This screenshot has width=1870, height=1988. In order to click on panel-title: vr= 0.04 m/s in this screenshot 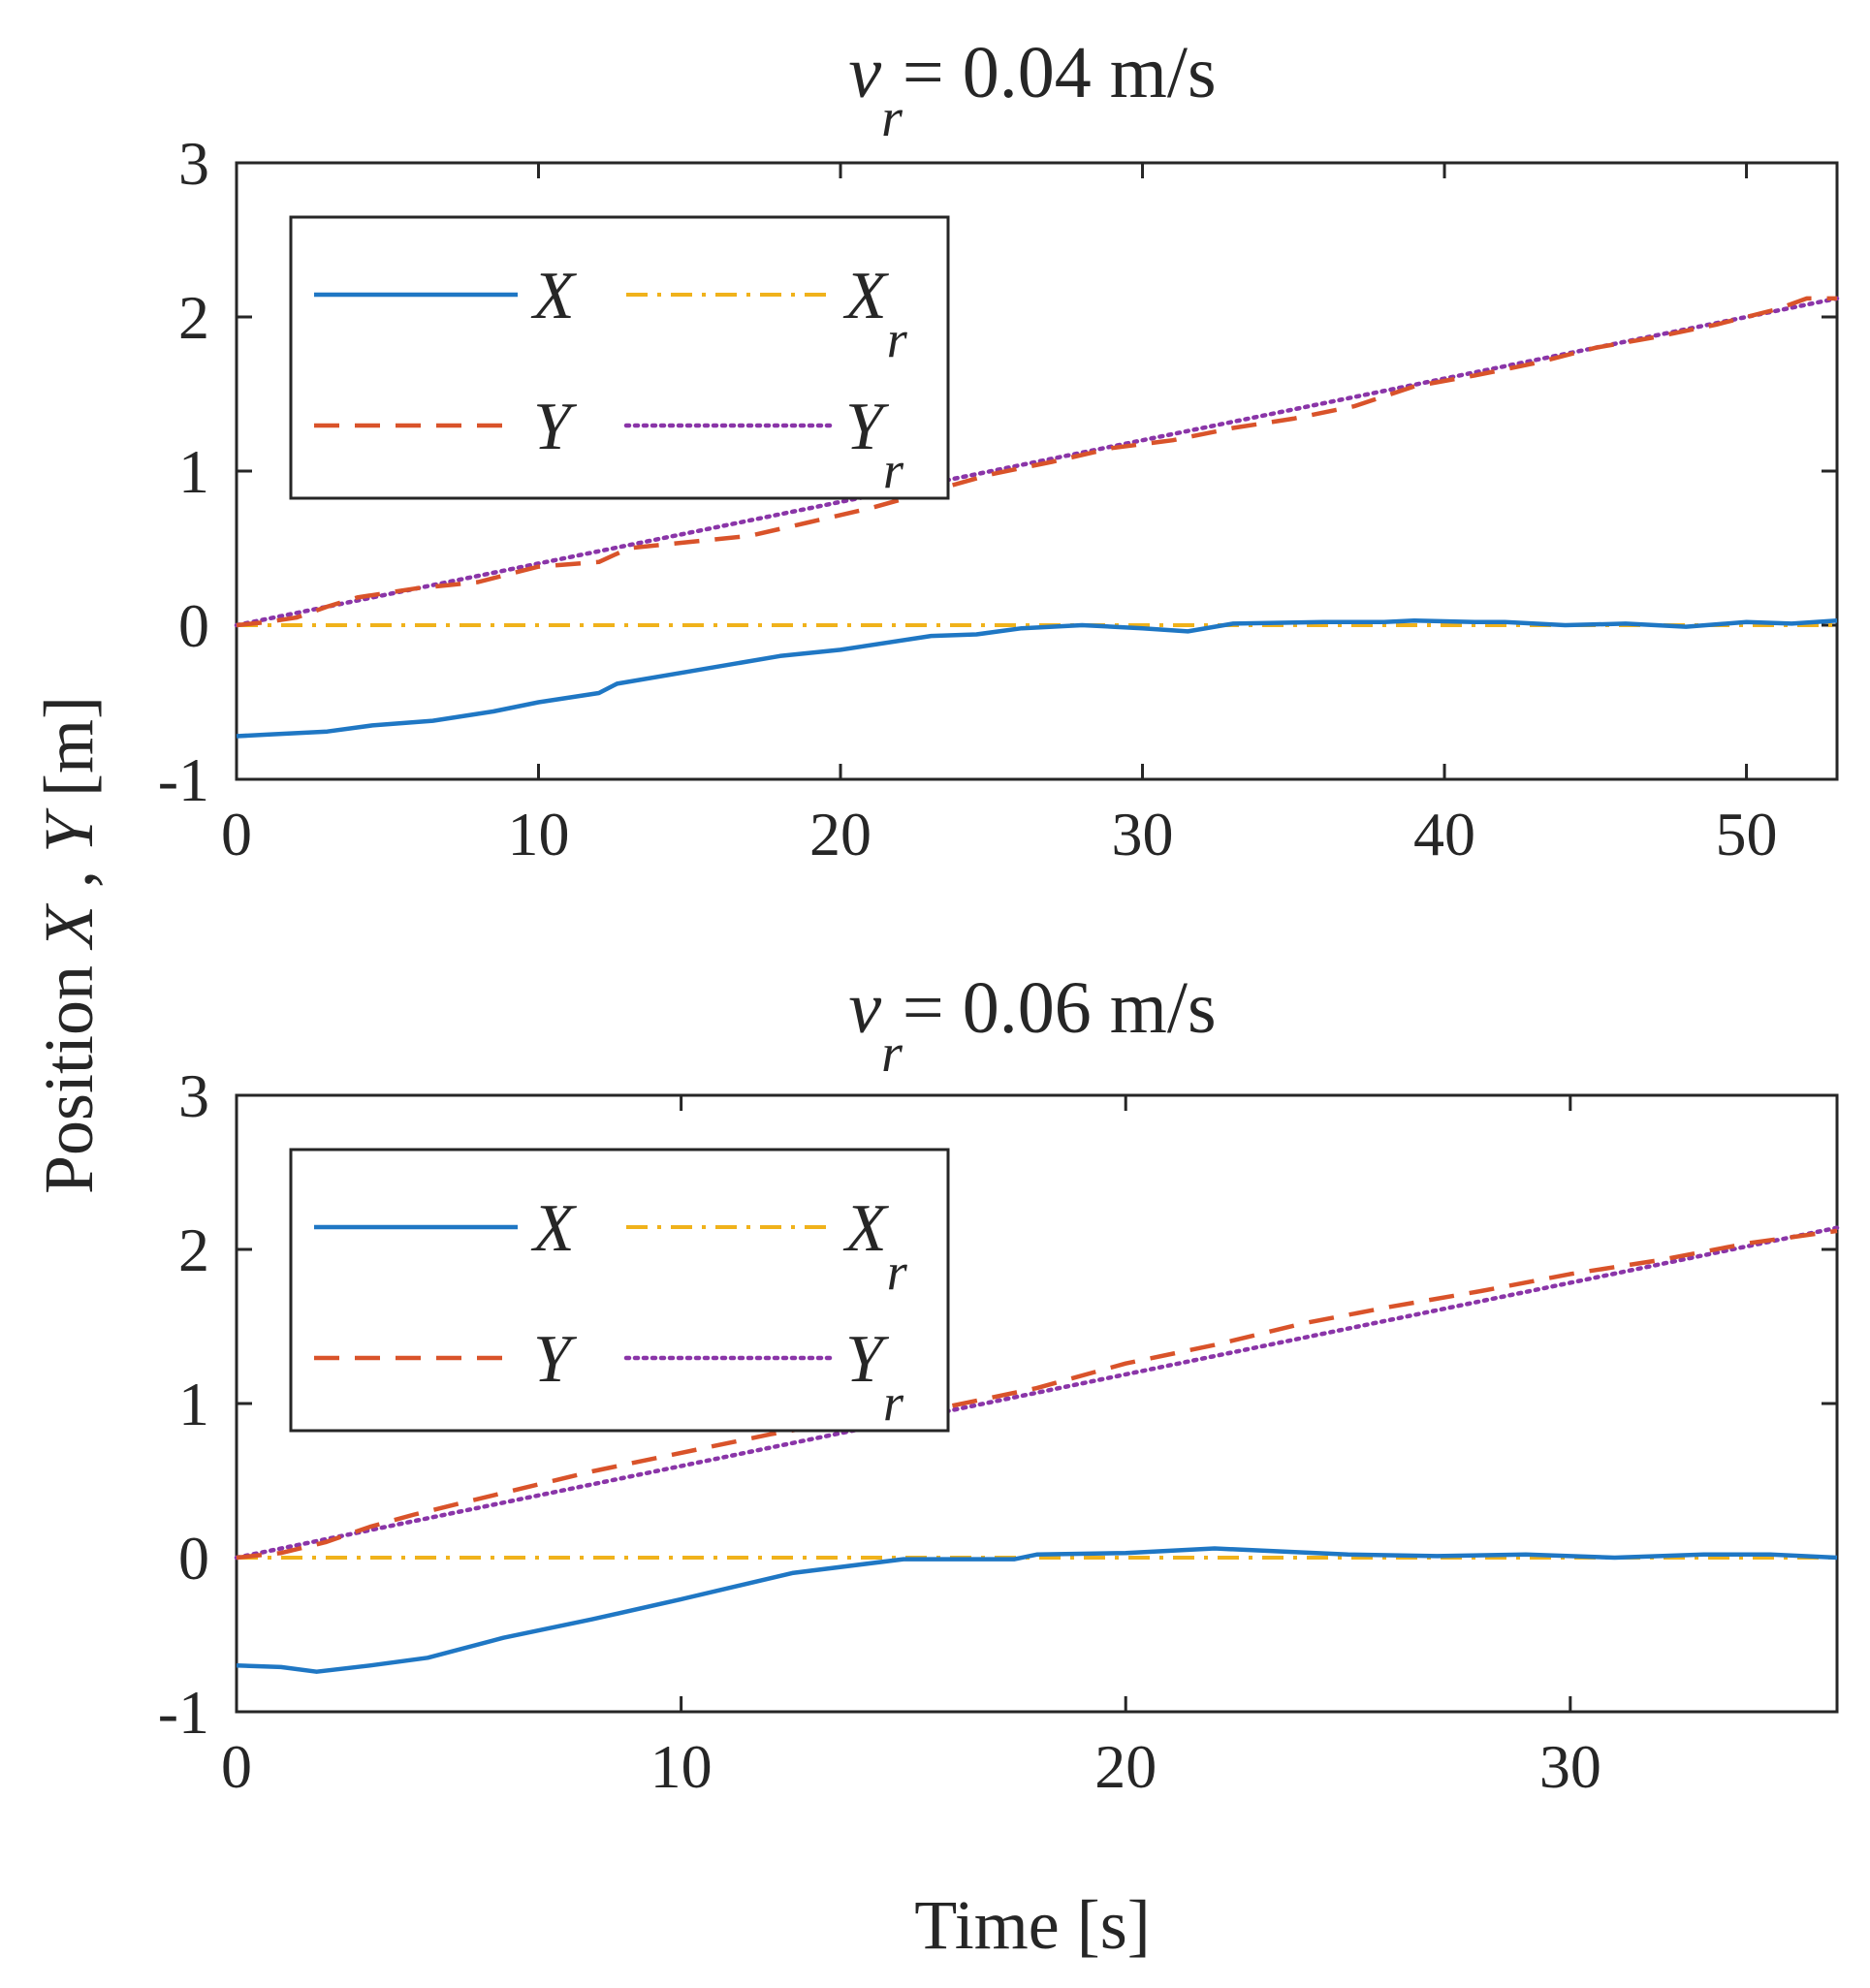, I will do `click(1032, 90)`.